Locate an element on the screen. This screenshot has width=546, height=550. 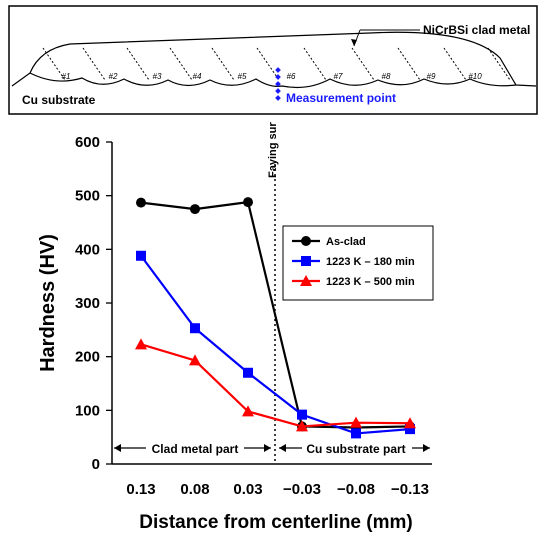
legend-item: 1223 K – 180 min is located at coordinates (353, 262).